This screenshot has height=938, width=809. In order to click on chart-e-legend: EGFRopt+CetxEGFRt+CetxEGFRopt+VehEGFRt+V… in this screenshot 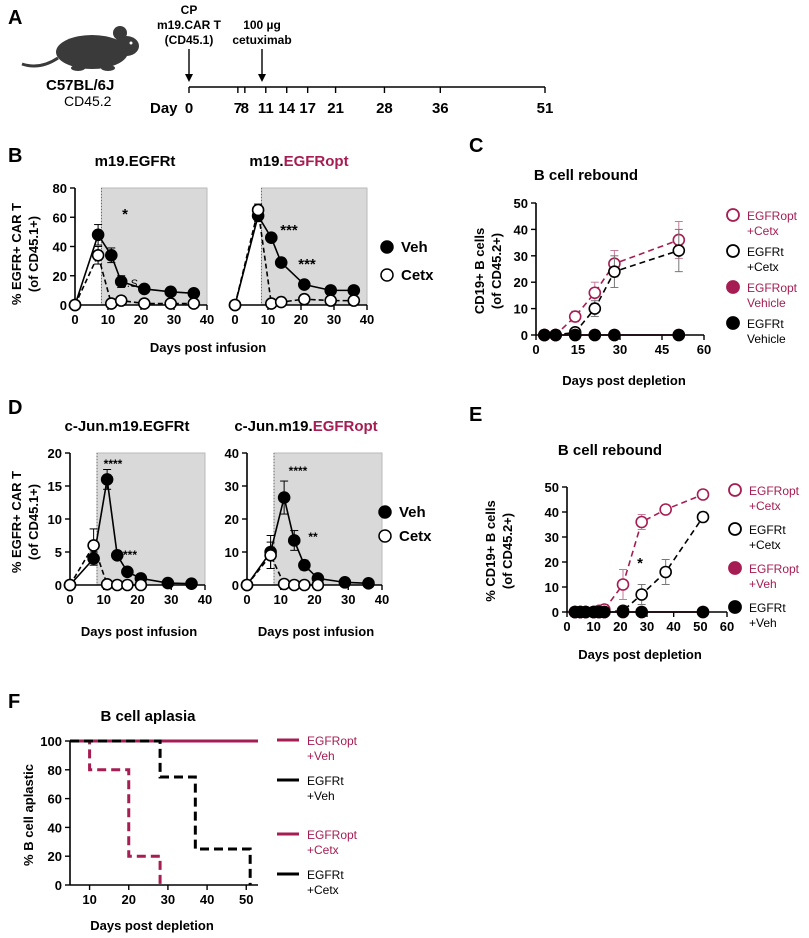, I will do `click(764, 556)`.